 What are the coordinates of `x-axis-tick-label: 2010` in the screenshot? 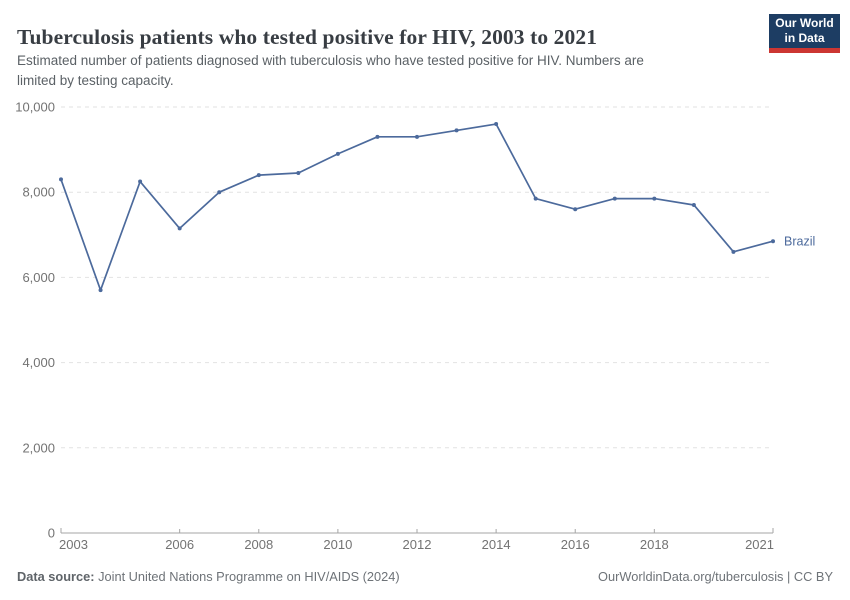 It's located at (337, 544).